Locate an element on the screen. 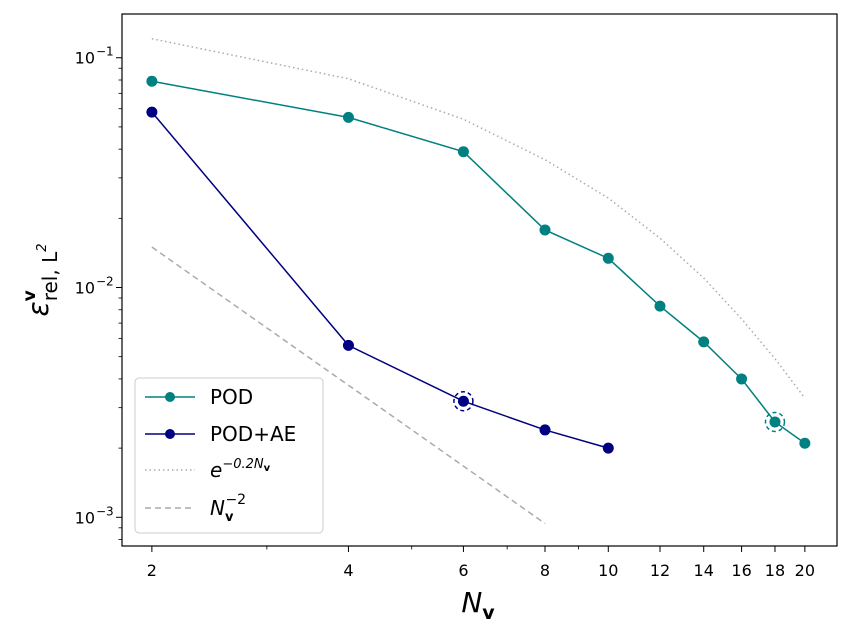  legend-label-exponential: e−0.2Nv is located at coordinates (240, 469).